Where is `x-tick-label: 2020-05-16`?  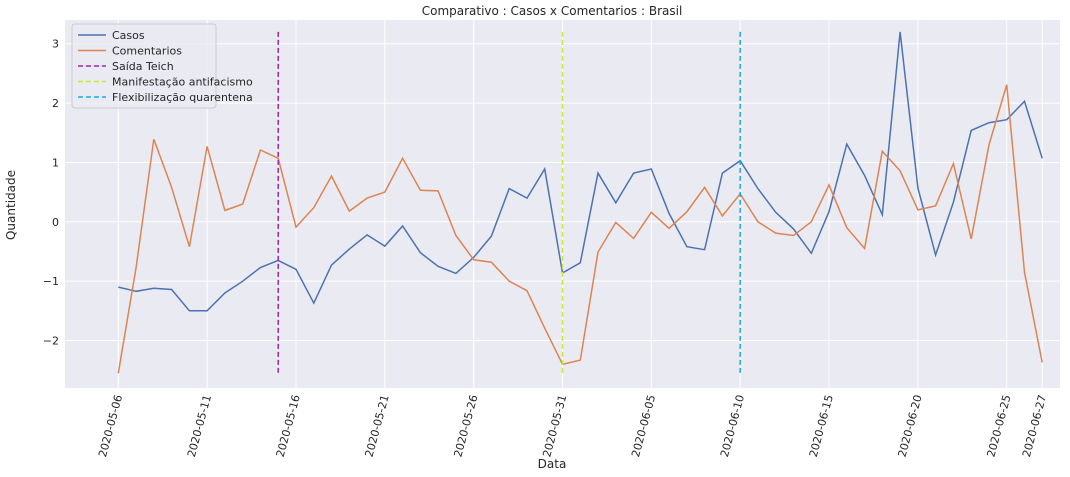 x-tick-label: 2020-05-16 is located at coordinates (288, 425).